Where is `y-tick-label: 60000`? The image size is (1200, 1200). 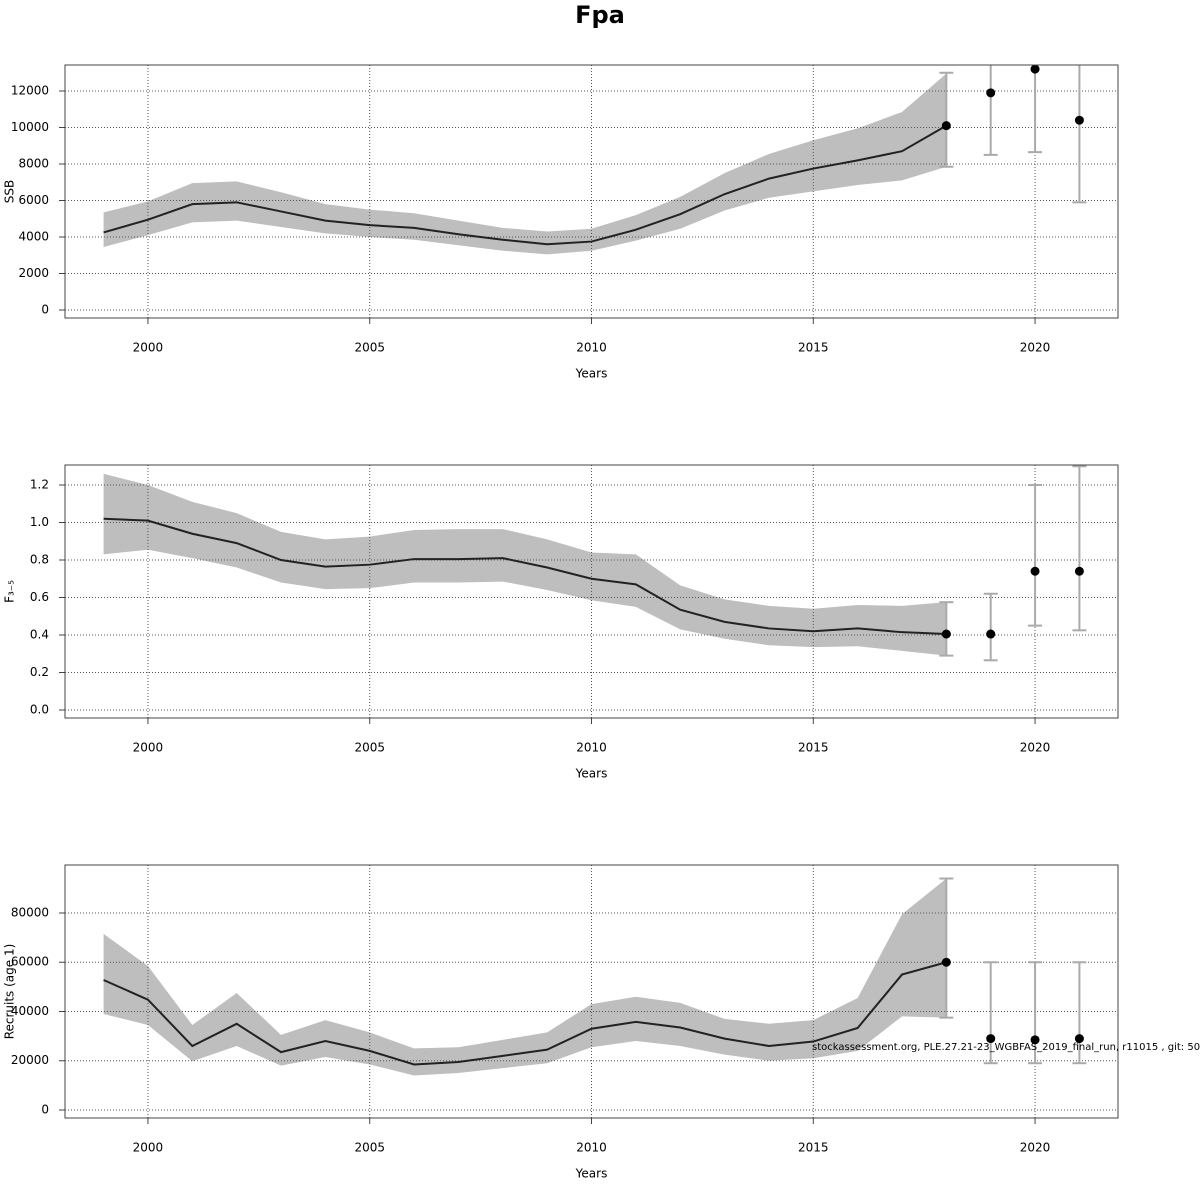 y-tick-label: 60000 is located at coordinates (30, 962).